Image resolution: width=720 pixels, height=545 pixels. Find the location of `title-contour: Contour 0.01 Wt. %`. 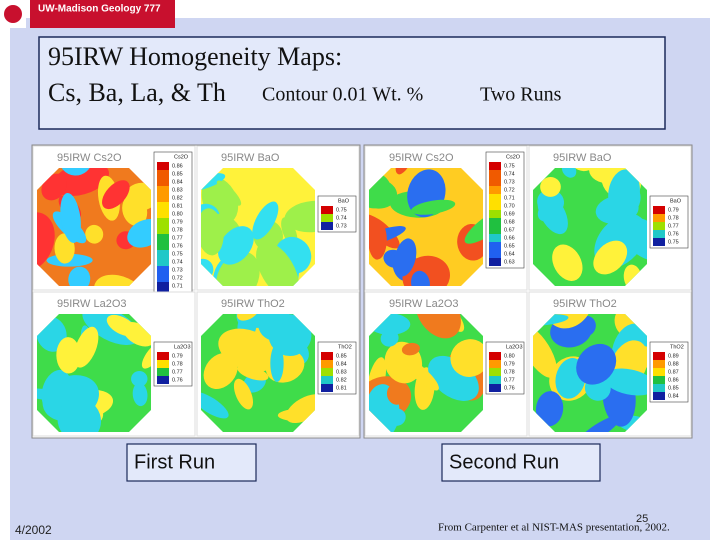

title-contour: Contour 0.01 Wt. % is located at coordinates (342, 95).